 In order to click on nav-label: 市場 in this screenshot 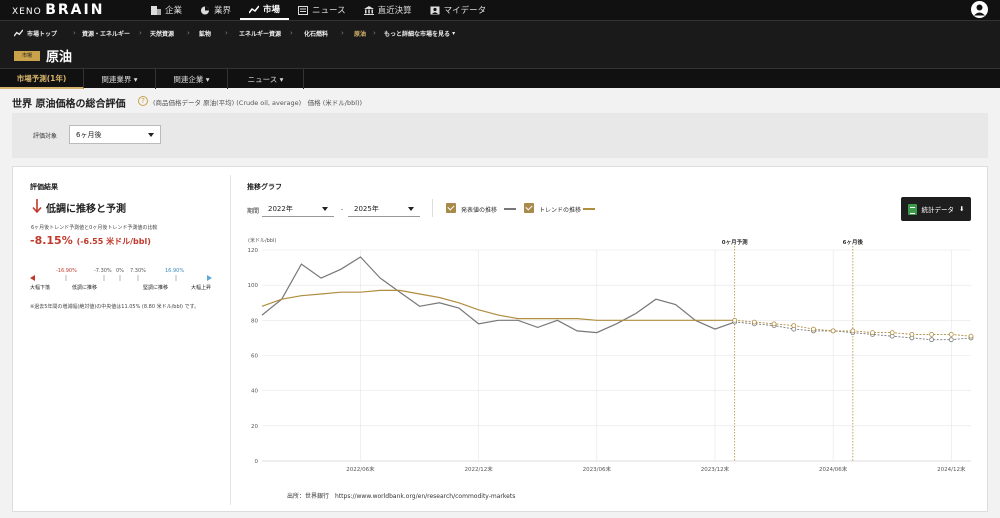, I will do `click(272, 10)`.